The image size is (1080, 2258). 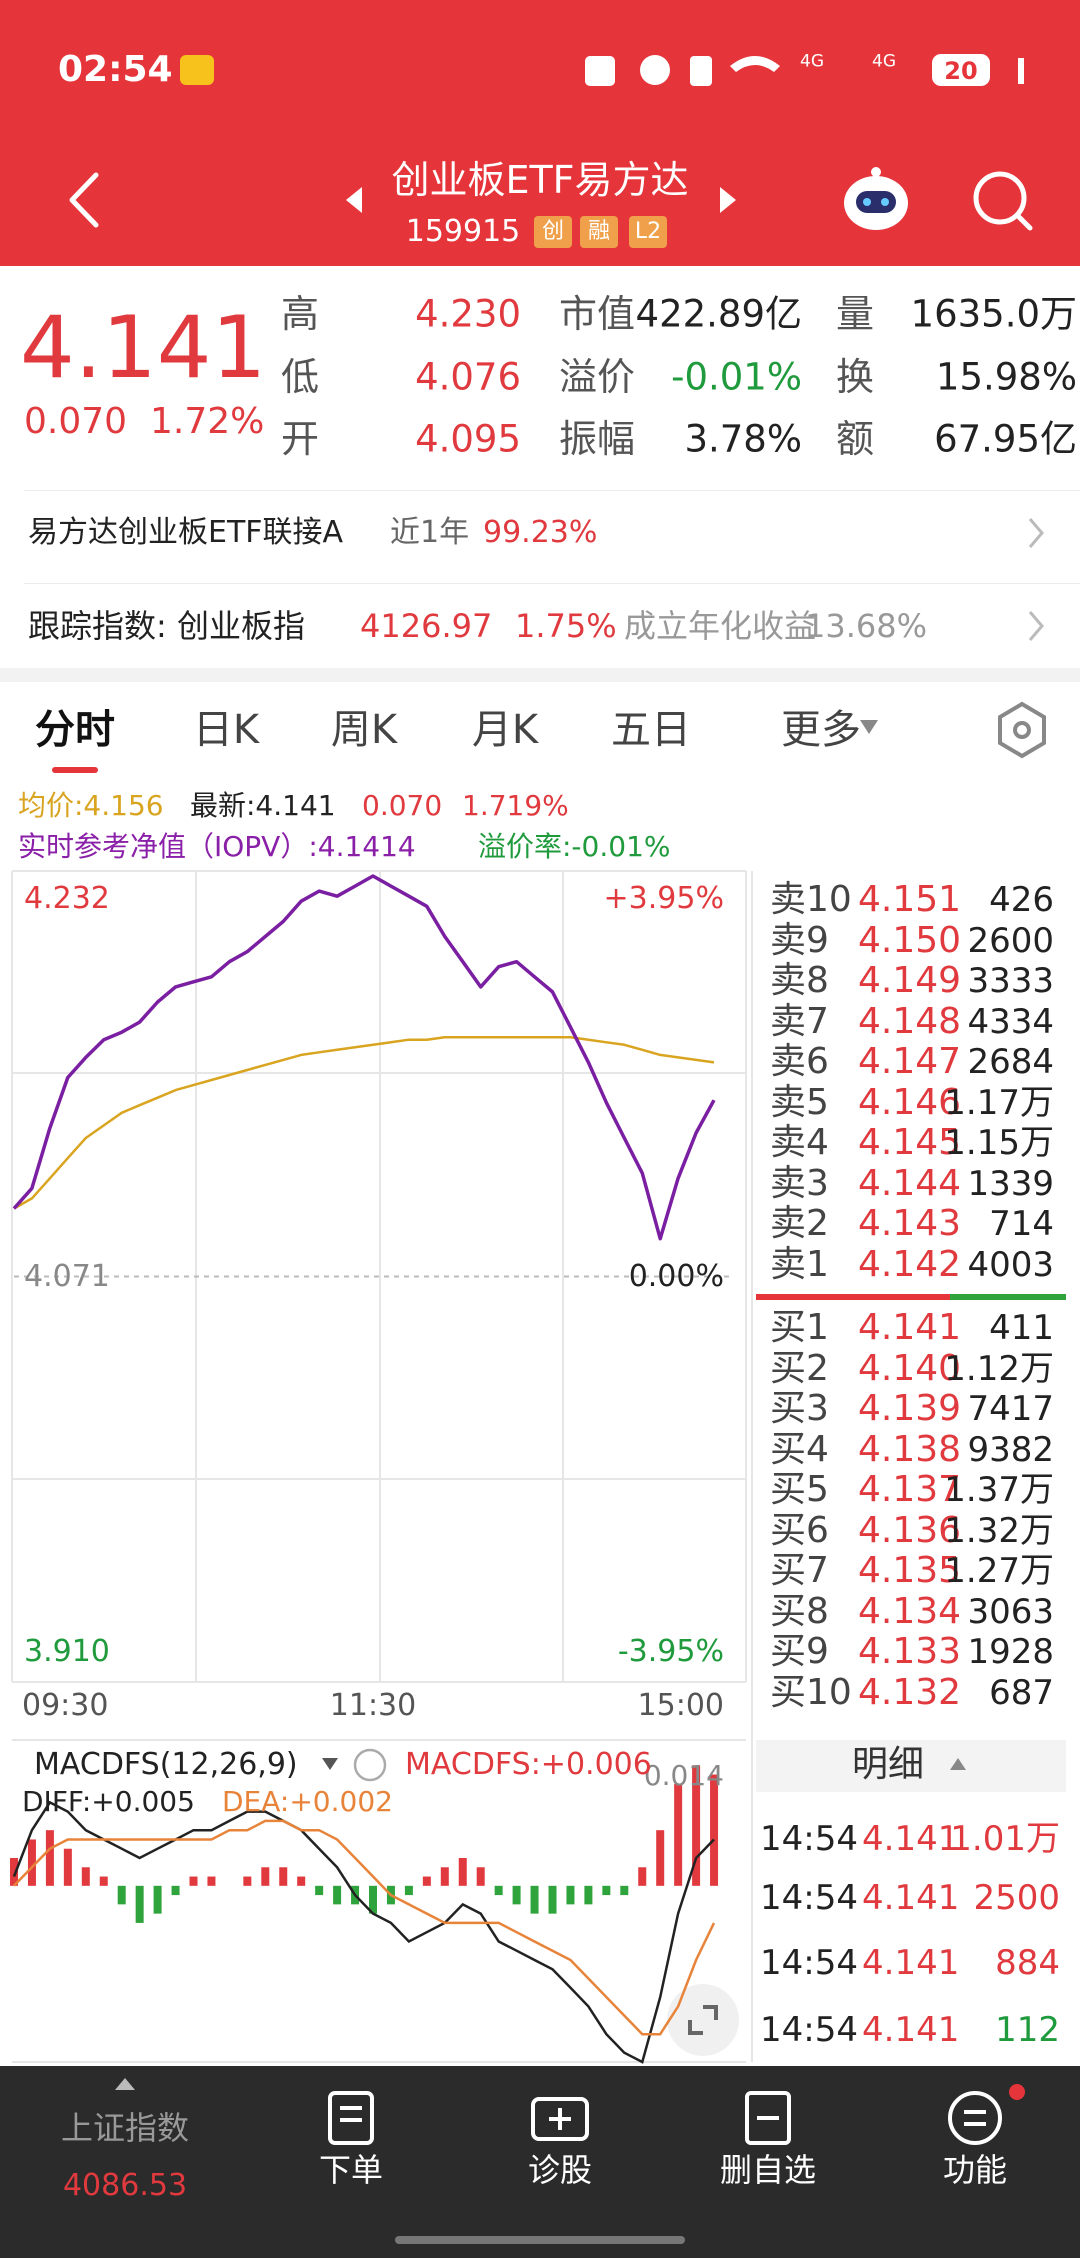 I want to click on nav-icons, so click(x=665, y=2118).